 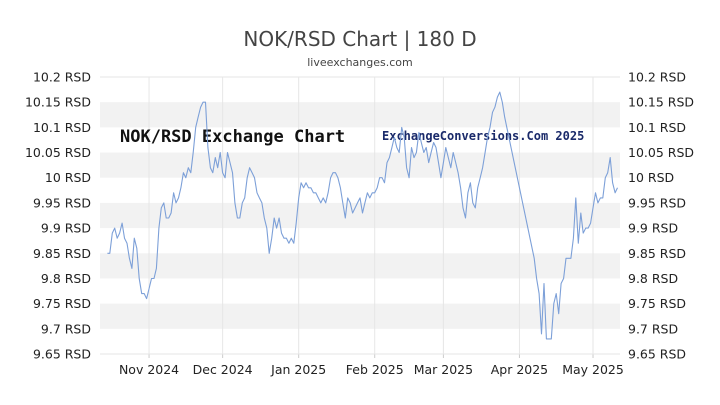 I want to click on watermark-site: ExchangeConversions.Com 2025, so click(x=483, y=136).